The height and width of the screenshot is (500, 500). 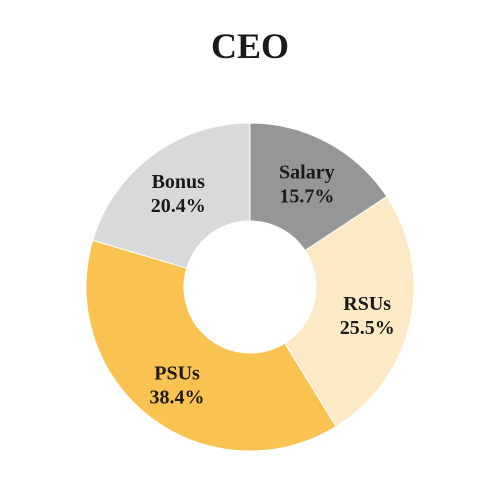 I want to click on slice-category-bonus: Bonus, so click(x=179, y=182).